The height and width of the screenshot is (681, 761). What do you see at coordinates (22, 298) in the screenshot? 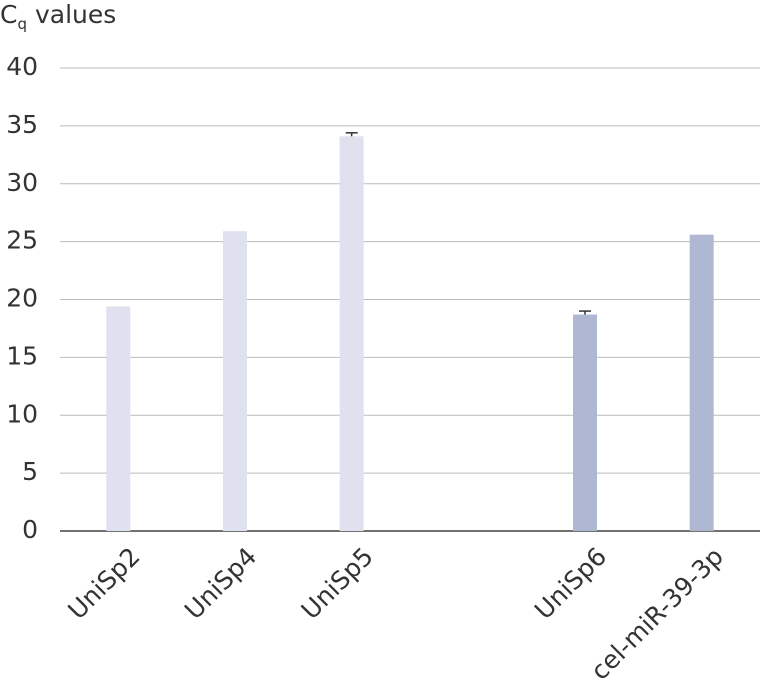
I see `y-tick-label: 20` at bounding box center [22, 298].